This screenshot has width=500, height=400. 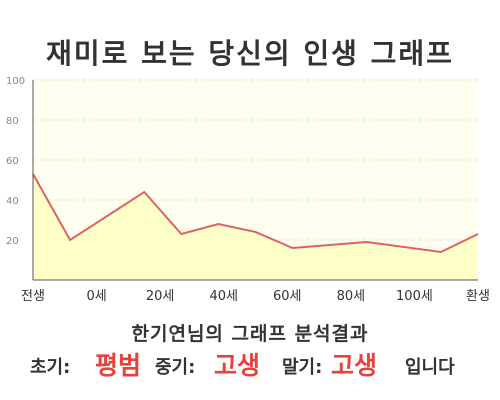 What do you see at coordinates (12, 121) in the screenshot?
I see `y-tick-label: 80` at bounding box center [12, 121].